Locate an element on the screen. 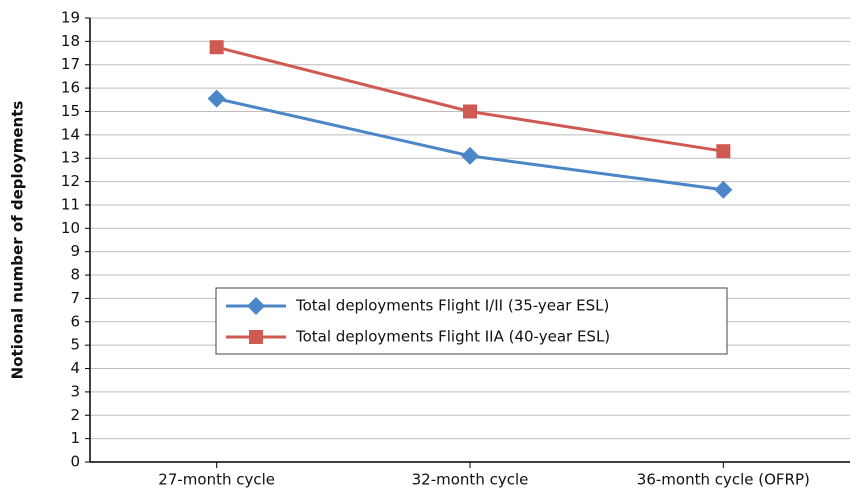 This screenshot has height=492, width=856. x-tick-label: 32-month cycle is located at coordinates (470, 480).